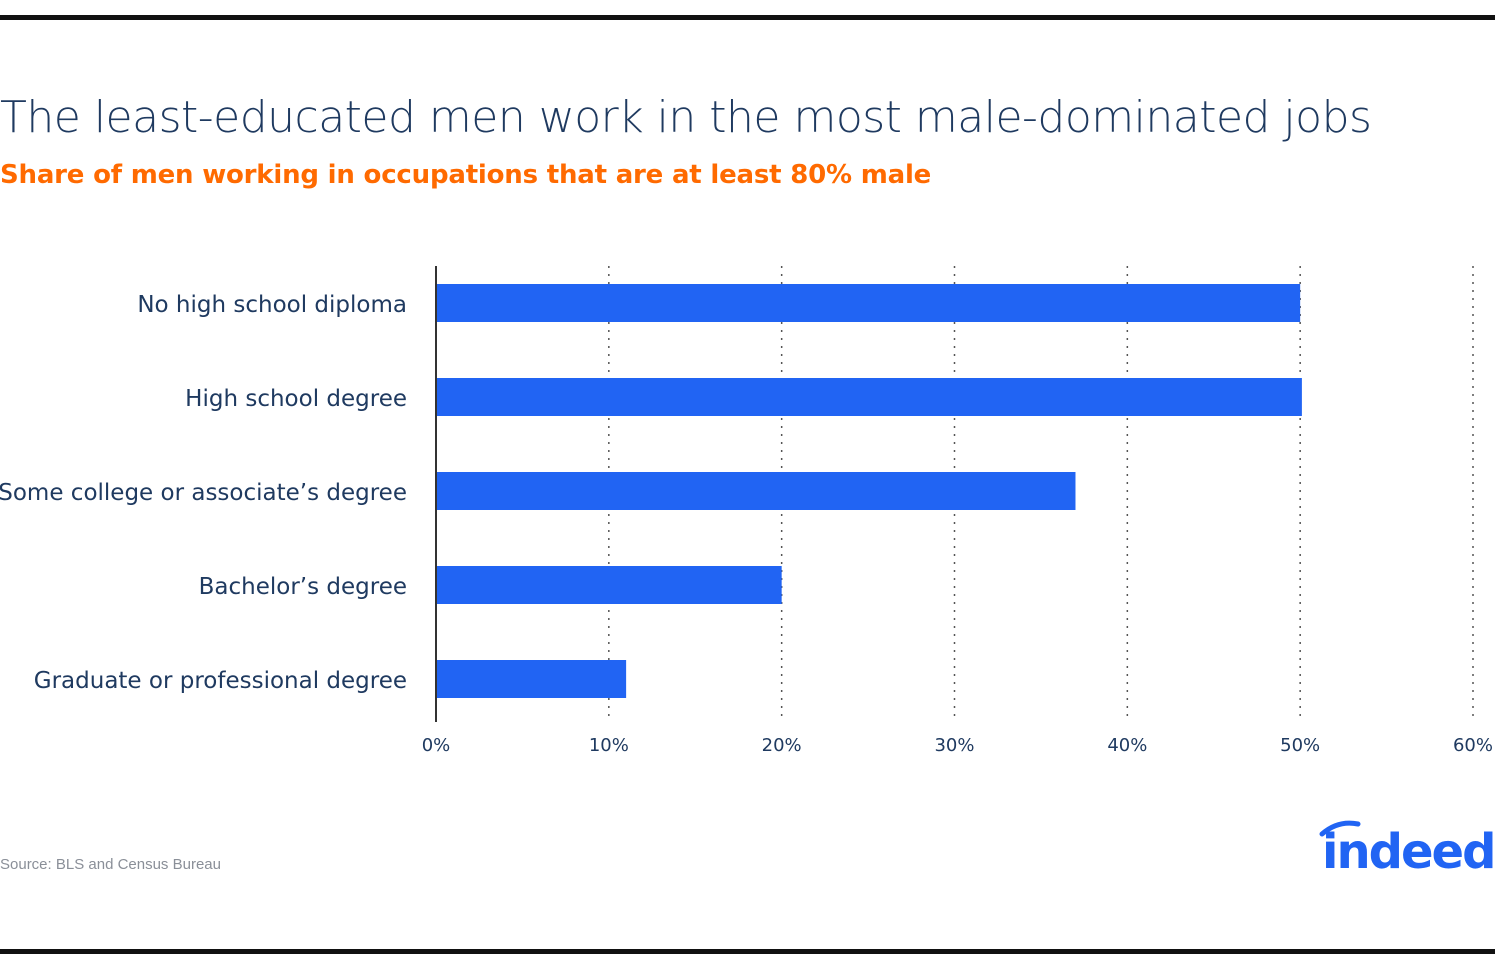 Image resolution: width=1495 pixels, height=972 pixels. What do you see at coordinates (1473, 745) in the screenshot?
I see `x-tick-label-60: 60%` at bounding box center [1473, 745].